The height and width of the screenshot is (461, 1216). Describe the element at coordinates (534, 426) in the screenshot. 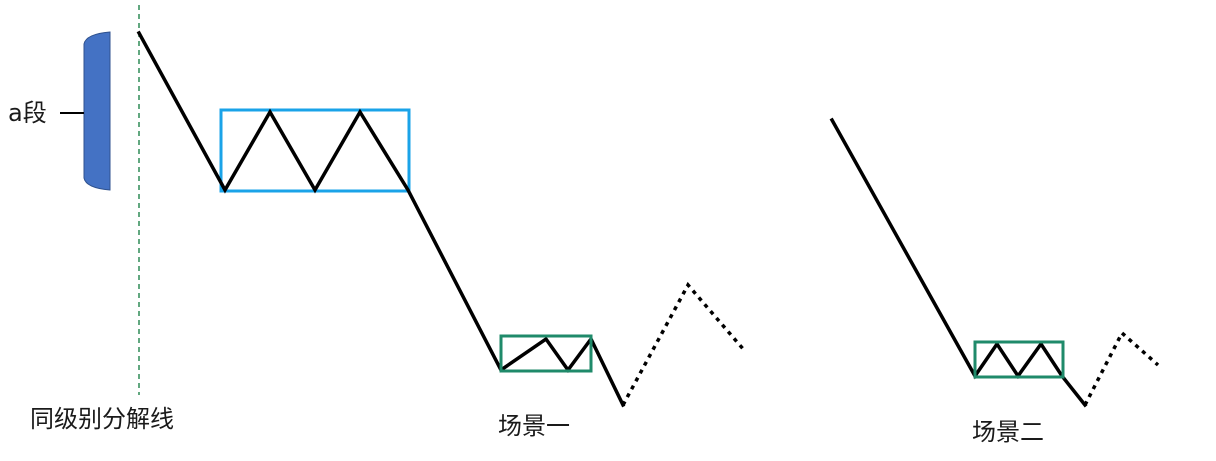

I see `scene-one-label: 场景一` at that location.